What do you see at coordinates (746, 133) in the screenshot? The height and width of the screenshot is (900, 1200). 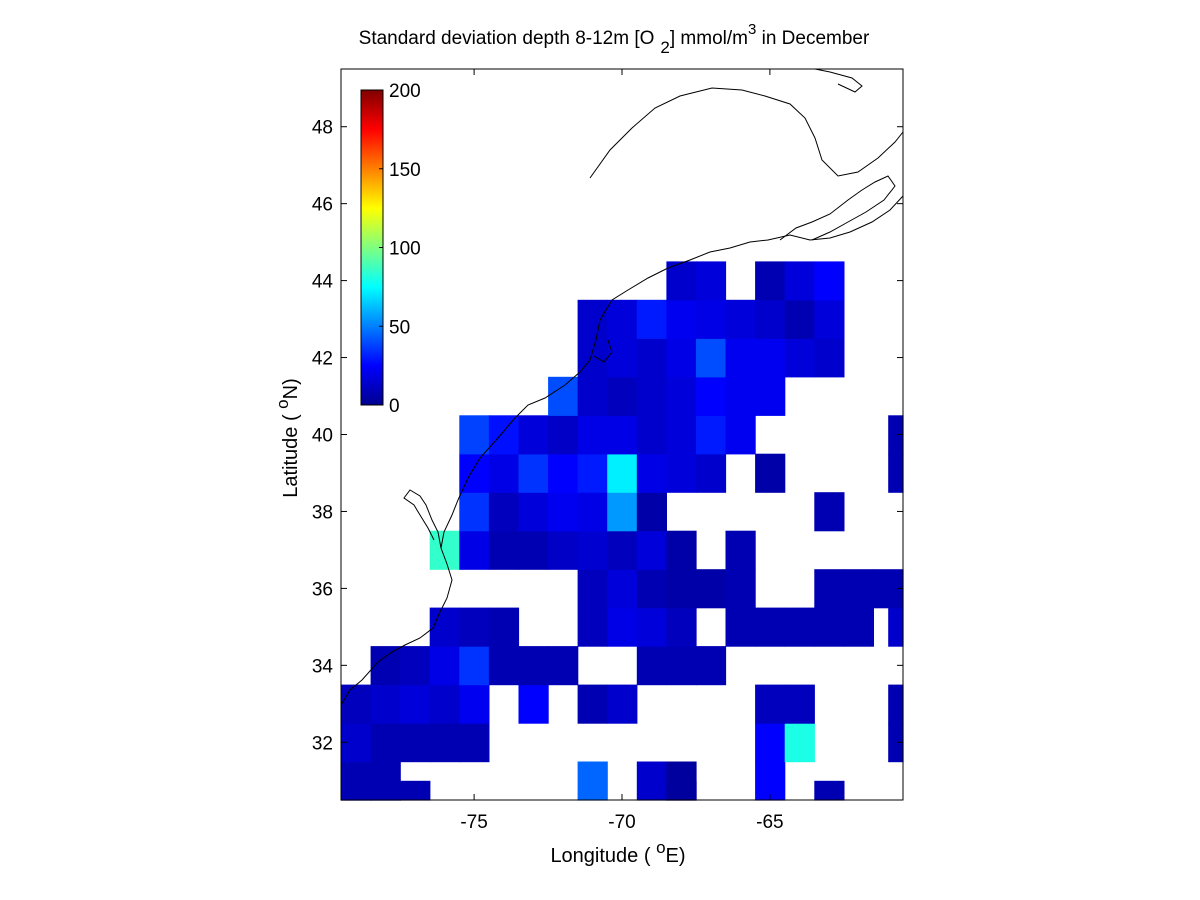 I see `coastline-gulf-st-lawrence` at bounding box center [746, 133].